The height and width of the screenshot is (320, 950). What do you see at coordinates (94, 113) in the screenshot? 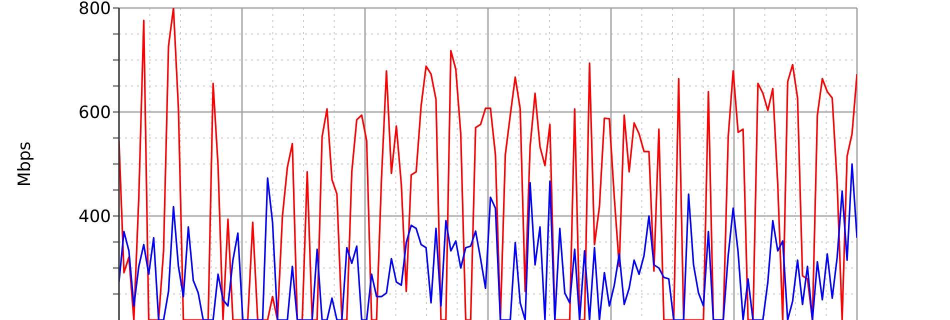
I see `y-tick-label: 600` at bounding box center [94, 113].